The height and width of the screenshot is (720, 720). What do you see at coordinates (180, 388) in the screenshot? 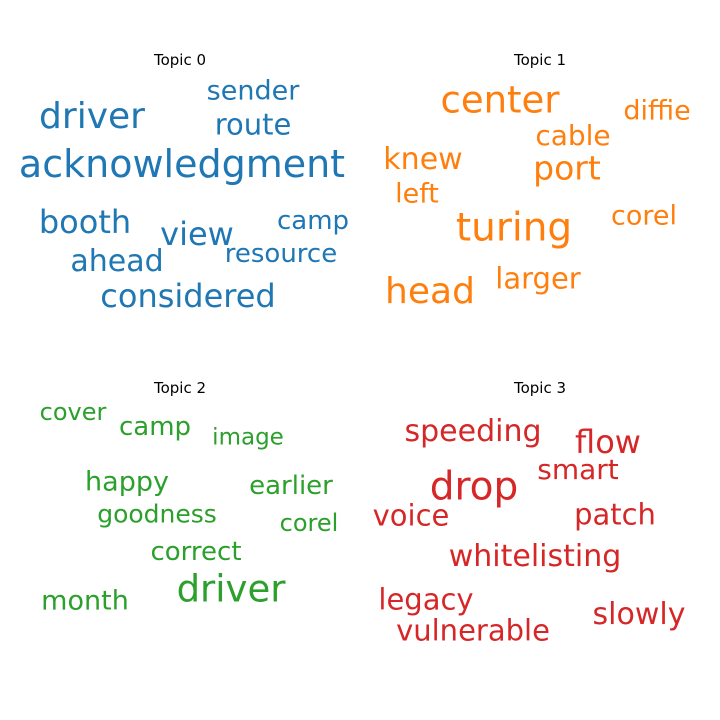
I see `topic-title: Topic 2` at bounding box center [180, 388].